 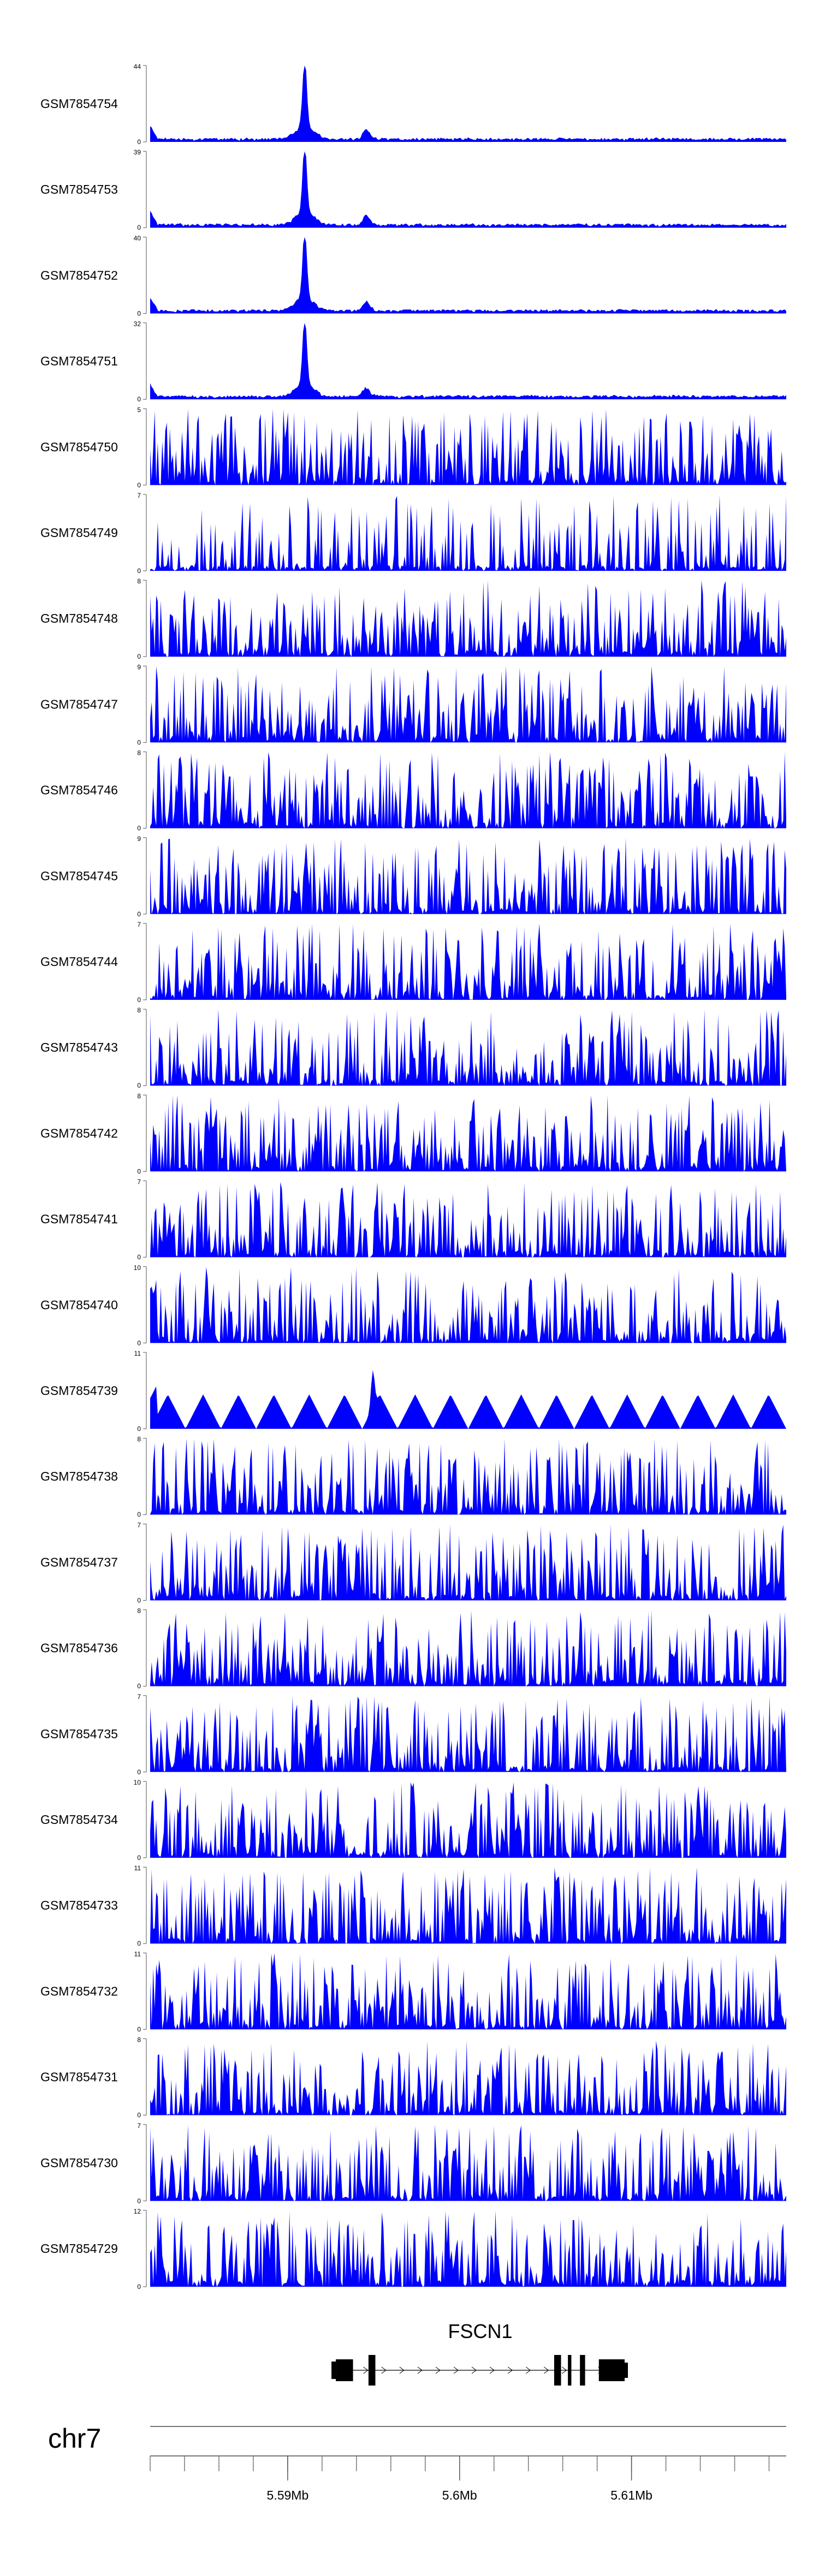 What do you see at coordinates (75, 2438) in the screenshot?
I see `chromosome-label: chr7` at bounding box center [75, 2438].